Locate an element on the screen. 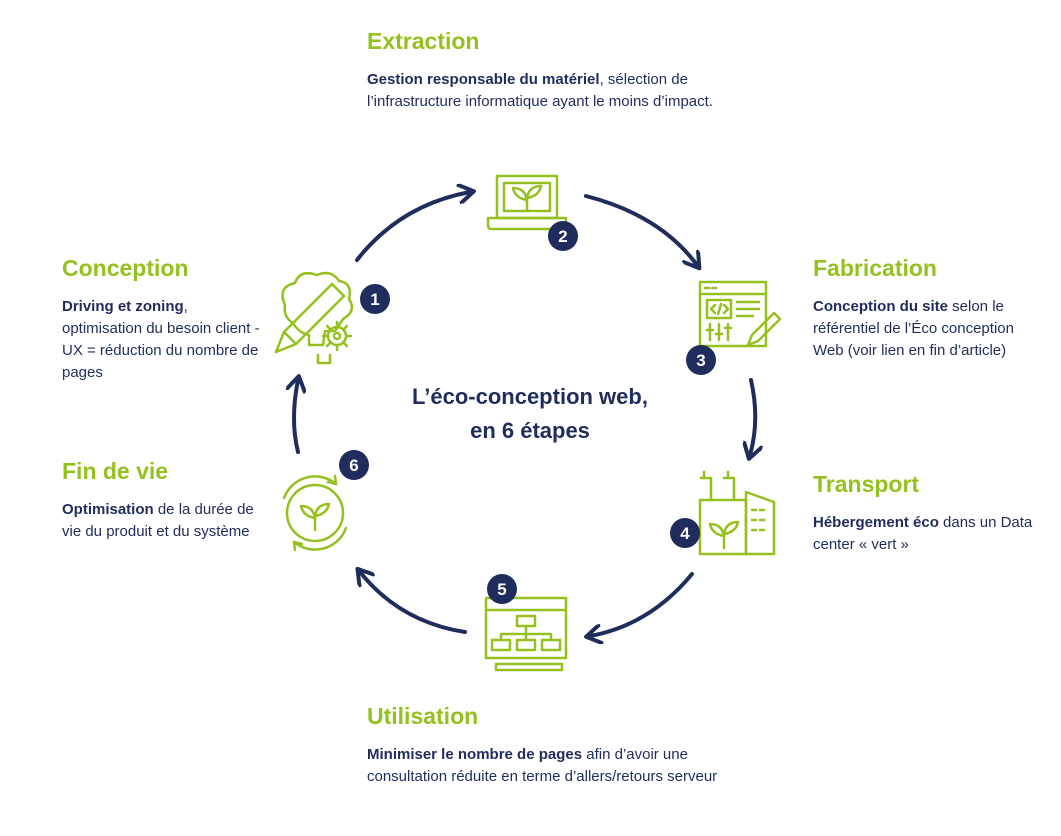 This screenshot has height=836, width=1061. step-description-bold: Optimisation is located at coordinates (108, 509).